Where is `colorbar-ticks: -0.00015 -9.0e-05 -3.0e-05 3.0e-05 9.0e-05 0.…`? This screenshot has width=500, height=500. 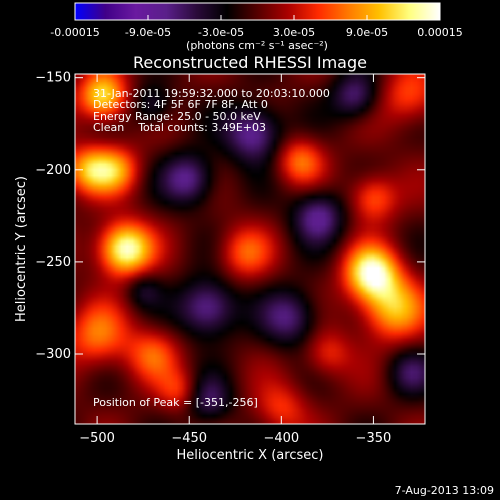
colorbar-ticks: -0.00015 -9.0e-05 -3.0e-05 3.0e-05 9.0e-05 0.… is located at coordinates (256, 27).